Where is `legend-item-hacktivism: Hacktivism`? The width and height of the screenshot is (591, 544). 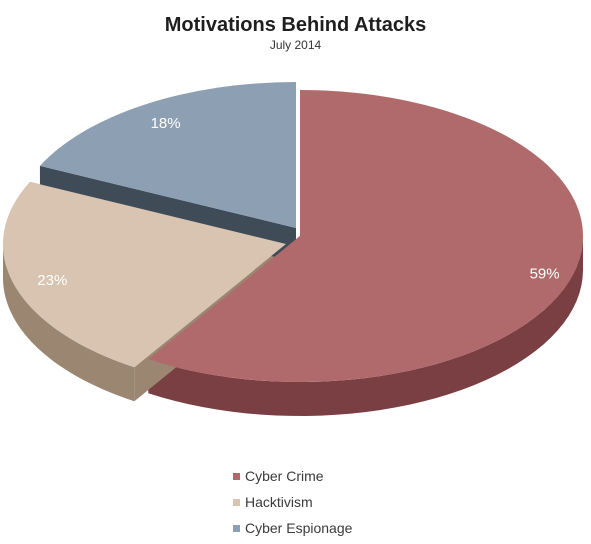
legend-item-hacktivism: Hacktivism is located at coordinates (292, 502).